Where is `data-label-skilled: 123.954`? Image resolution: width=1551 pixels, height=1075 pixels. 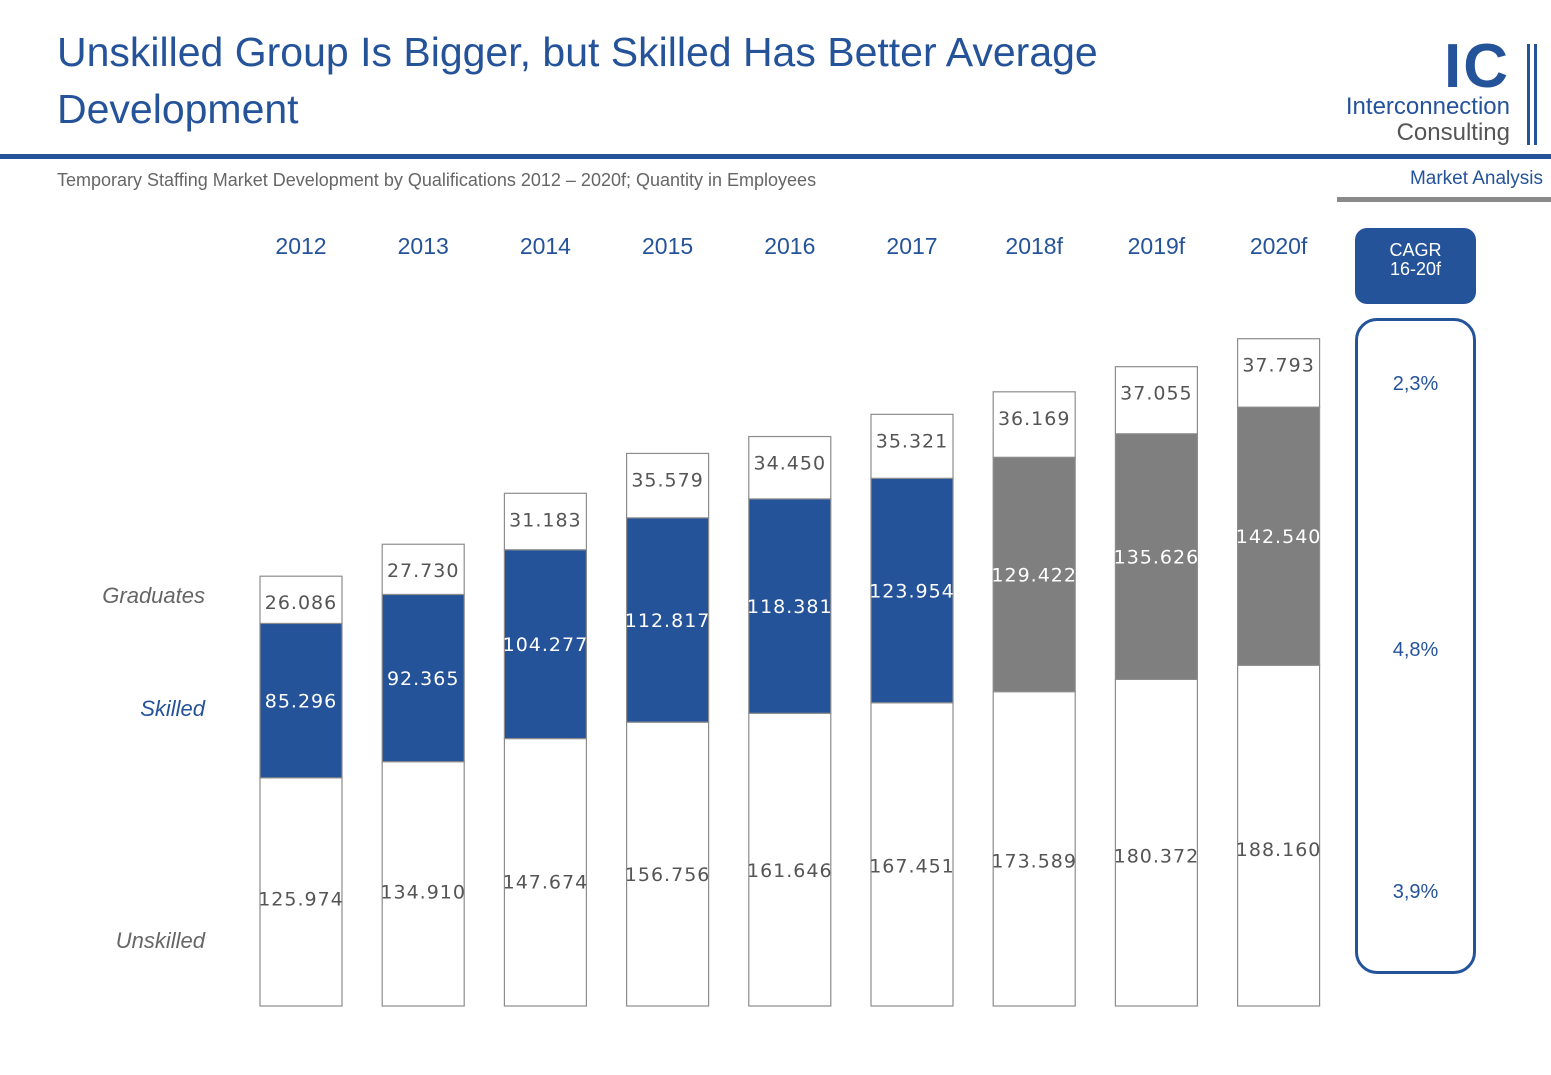
data-label-skilled: 123.954 is located at coordinates (912, 592).